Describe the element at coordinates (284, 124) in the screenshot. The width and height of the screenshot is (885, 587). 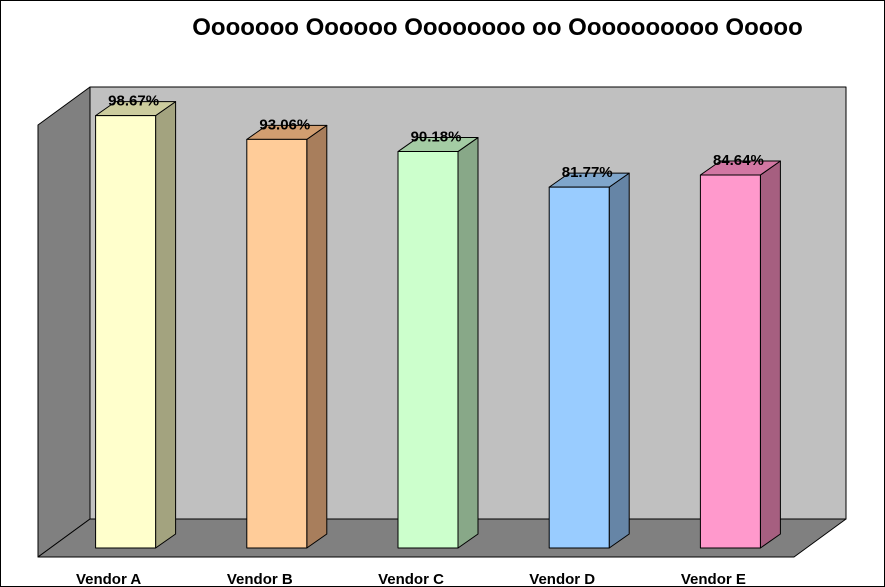
I see `data-label-2: 93.06%` at that location.